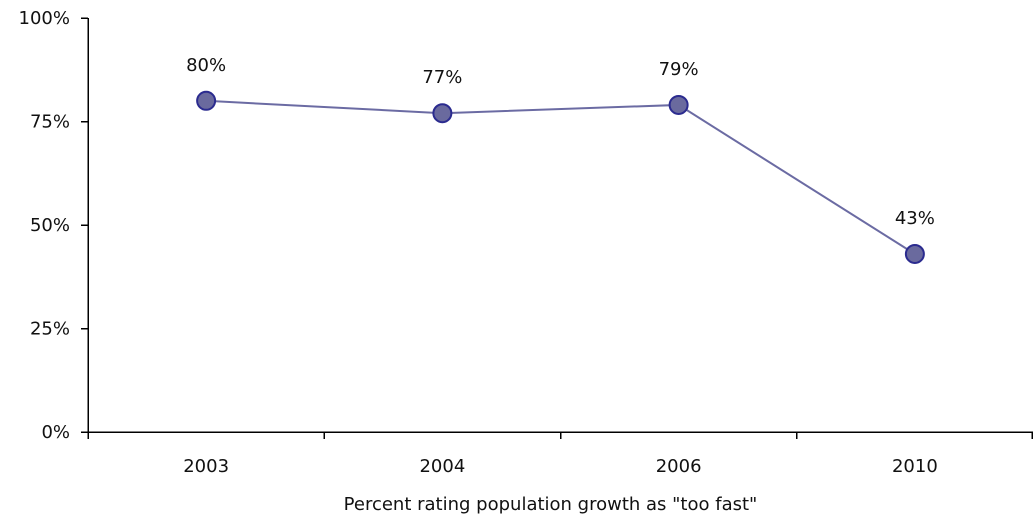 The width and height of the screenshot is (1033, 527). Describe the element at coordinates (50, 122) in the screenshot. I see `y-tick-label: 75%` at that location.